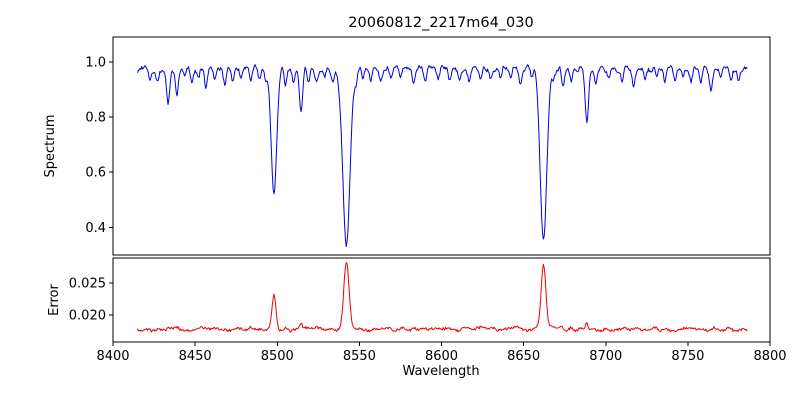 This screenshot has width=800, height=404. I want to click on y-tick-label: 1.0, so click(95, 62).